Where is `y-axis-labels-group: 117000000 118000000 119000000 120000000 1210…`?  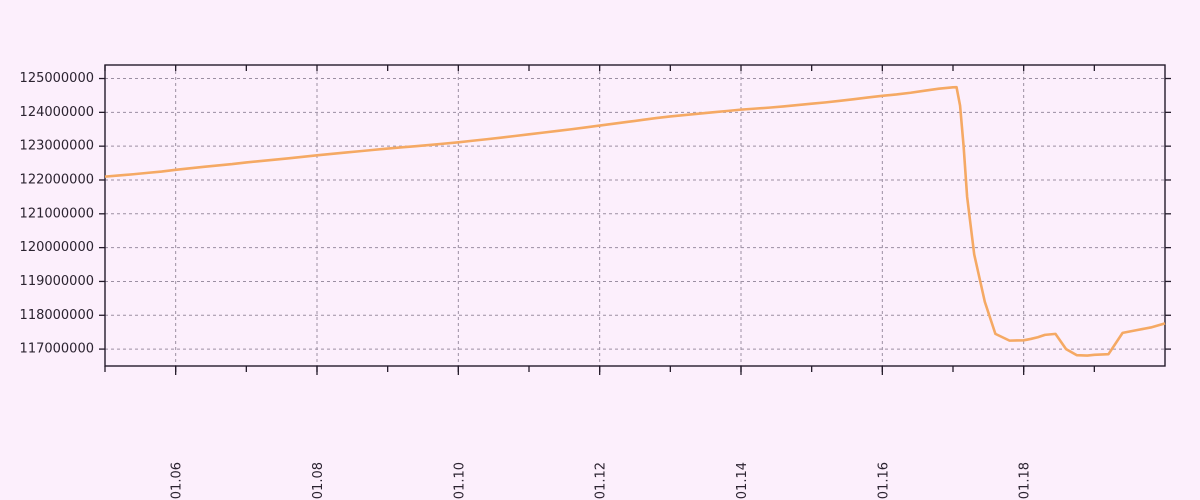 y-axis-labels-group: 117000000 118000000 119000000 120000000 1210… is located at coordinates (57, 214).